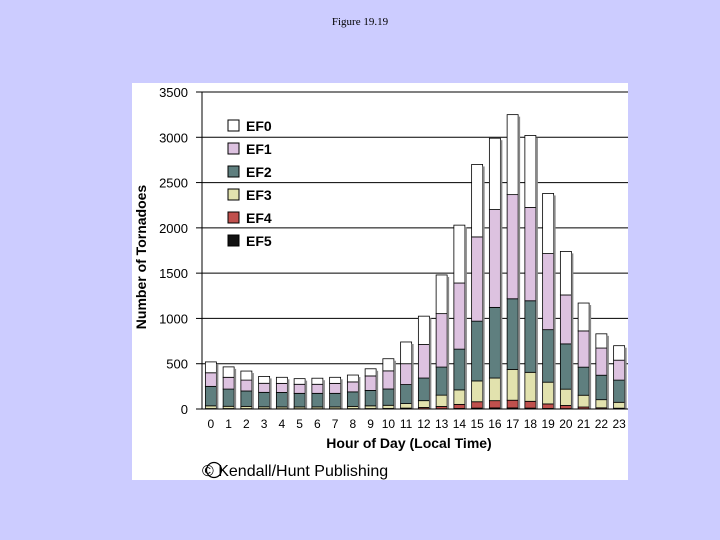 The image size is (720, 540). What do you see at coordinates (360, 22) in the screenshot?
I see `figure-title: Figure 19.19` at bounding box center [360, 22].